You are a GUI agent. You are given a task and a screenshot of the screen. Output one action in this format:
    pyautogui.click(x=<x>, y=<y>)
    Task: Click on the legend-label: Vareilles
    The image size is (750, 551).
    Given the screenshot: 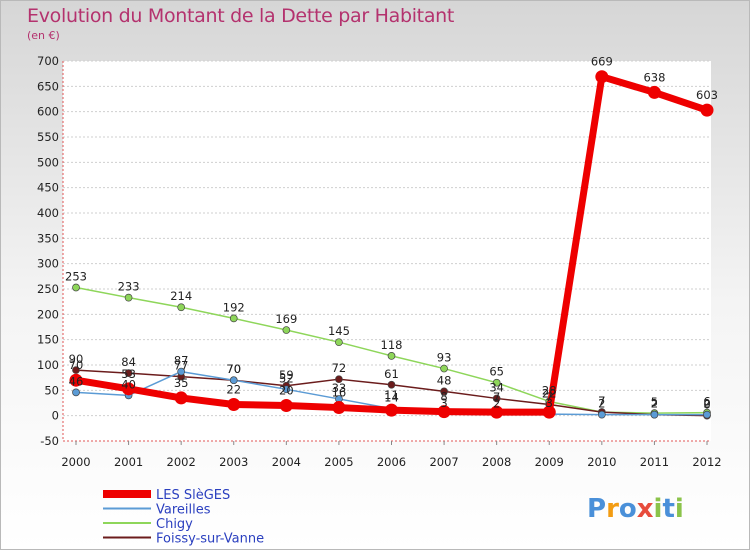 What is the action you would take?
    pyautogui.click(x=183, y=510)
    